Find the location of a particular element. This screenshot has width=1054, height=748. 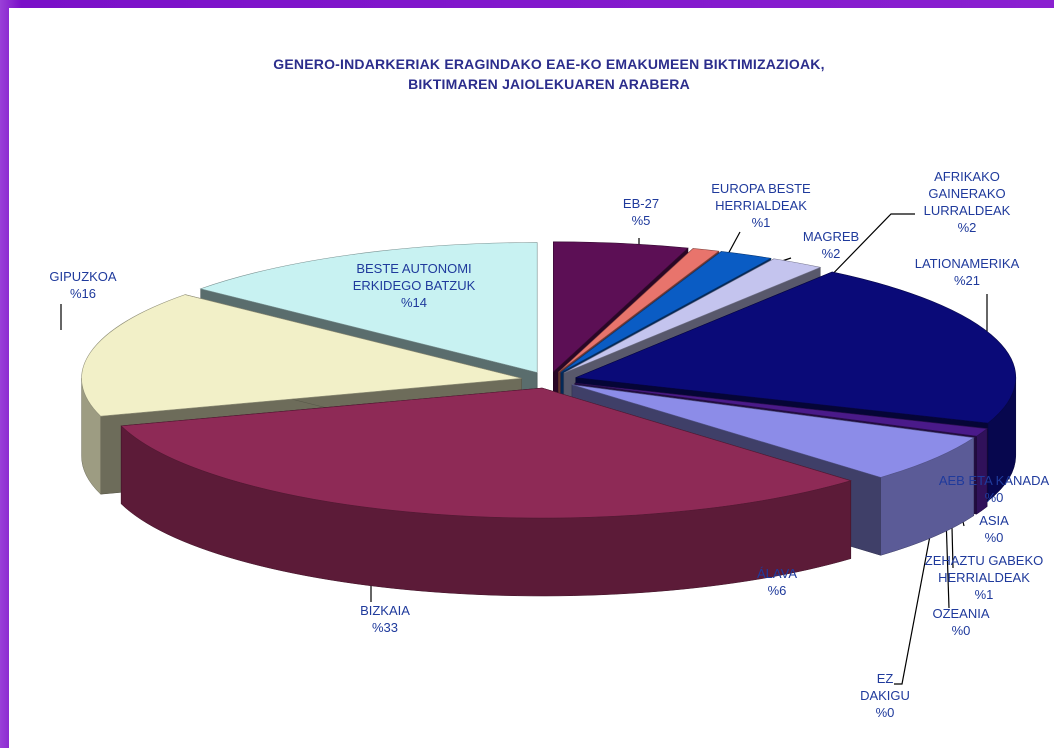

data-label: OZEANIA %0 is located at coordinates (961, 622).